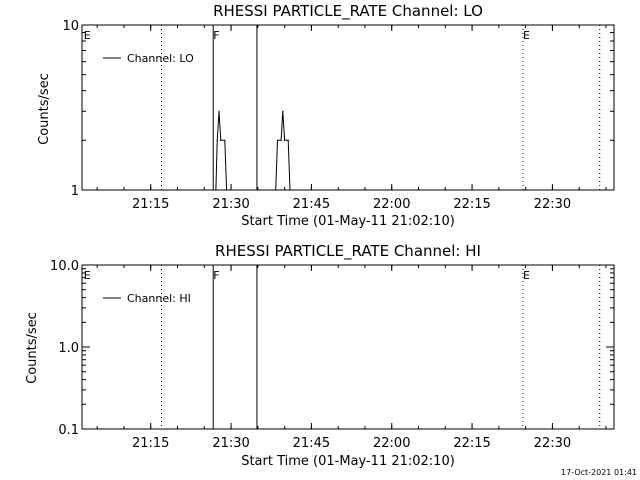  Describe the element at coordinates (348, 11) in the screenshot. I see `lo-chart-title: RHESSI PARTICLE_RATE Channel: LO` at that location.